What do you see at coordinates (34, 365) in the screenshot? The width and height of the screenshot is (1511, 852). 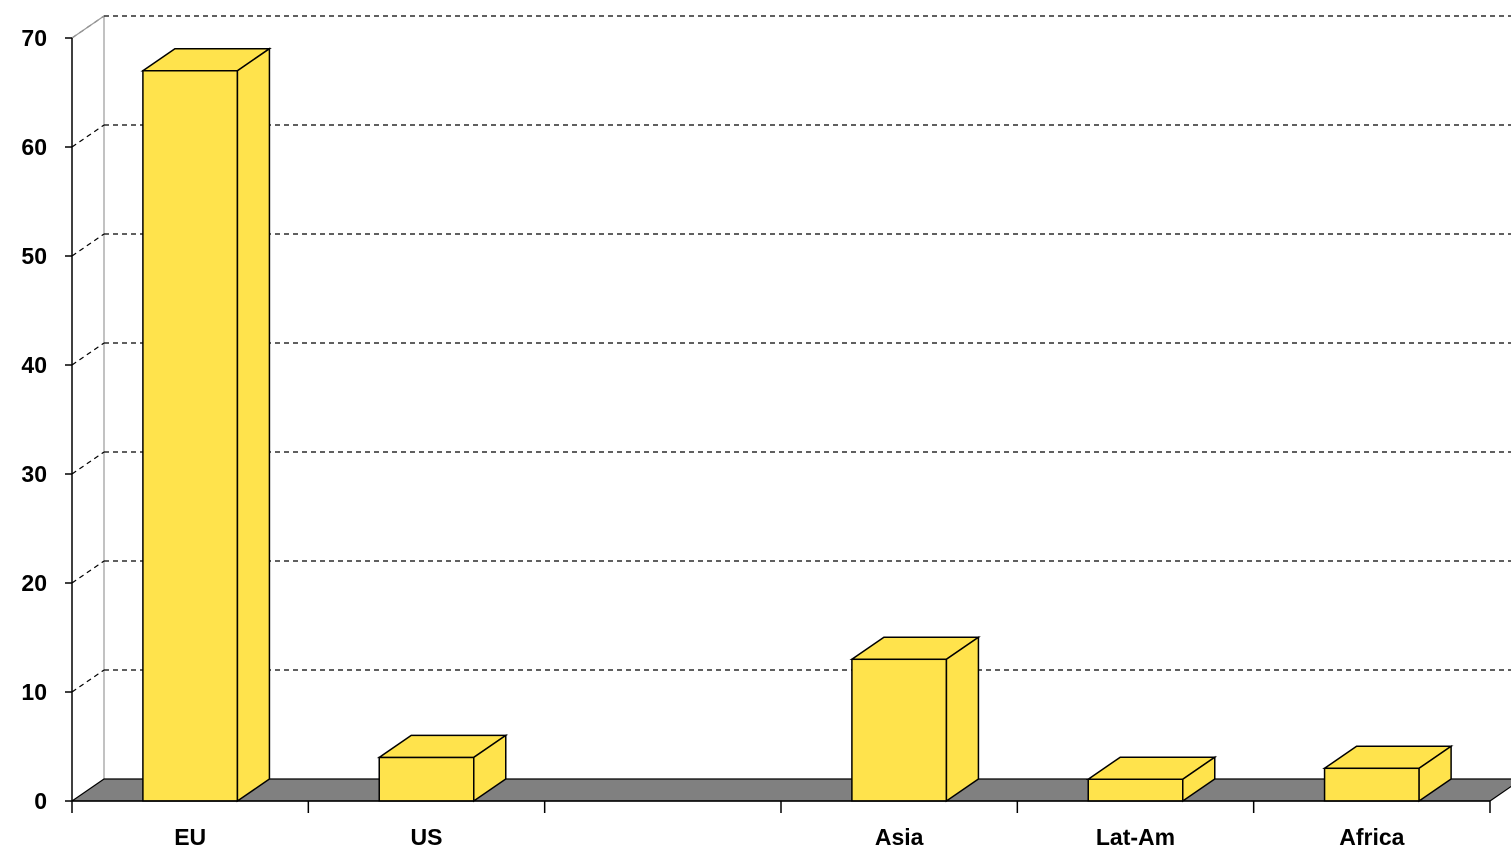 I see `y-tick-label: 40` at bounding box center [34, 365].